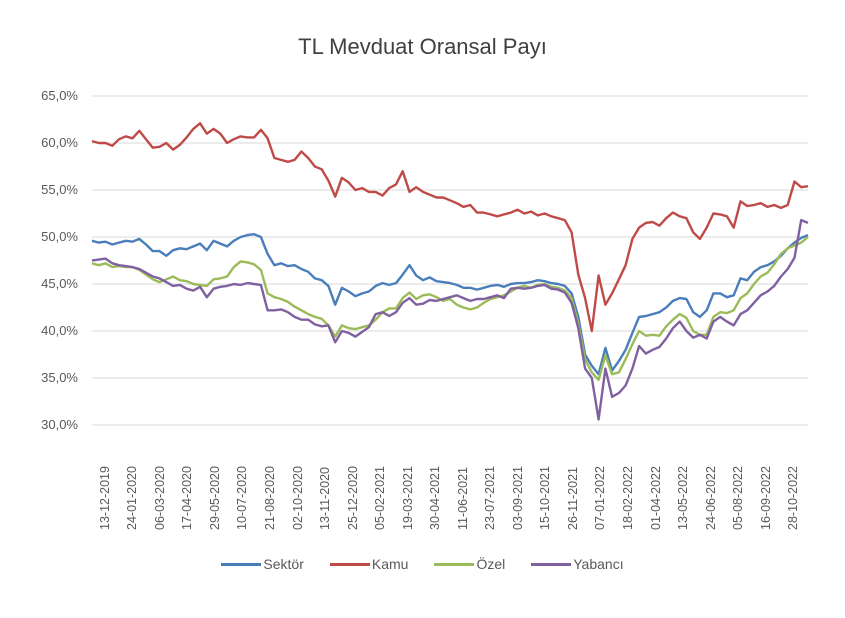 The width and height of the screenshot is (845, 618). What do you see at coordinates (59, 142) in the screenshot?
I see `y-tick-label: 60,0%` at bounding box center [59, 142].